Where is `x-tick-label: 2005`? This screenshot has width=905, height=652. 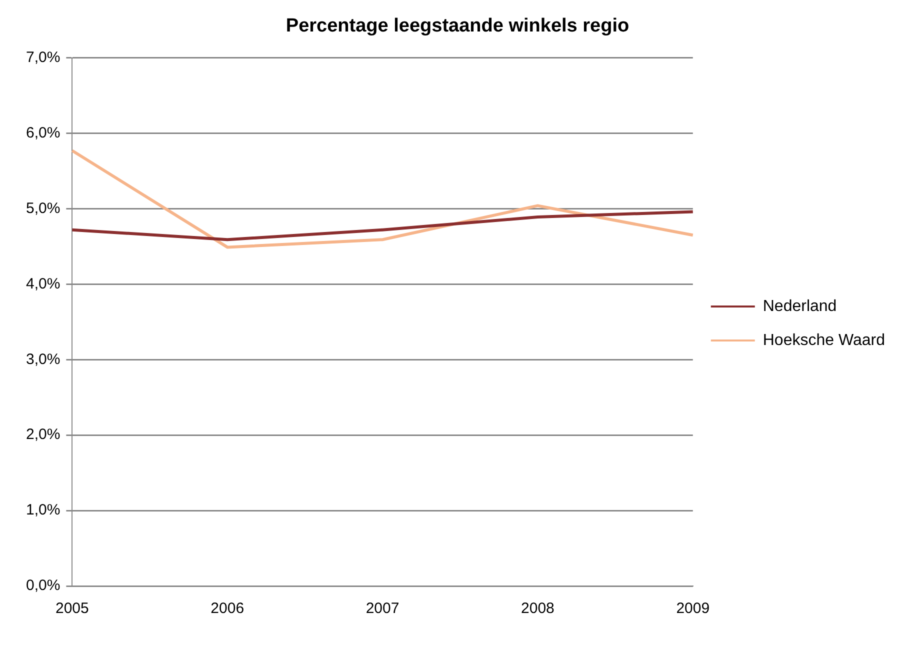
x-tick-label: 2005 is located at coordinates (72, 609).